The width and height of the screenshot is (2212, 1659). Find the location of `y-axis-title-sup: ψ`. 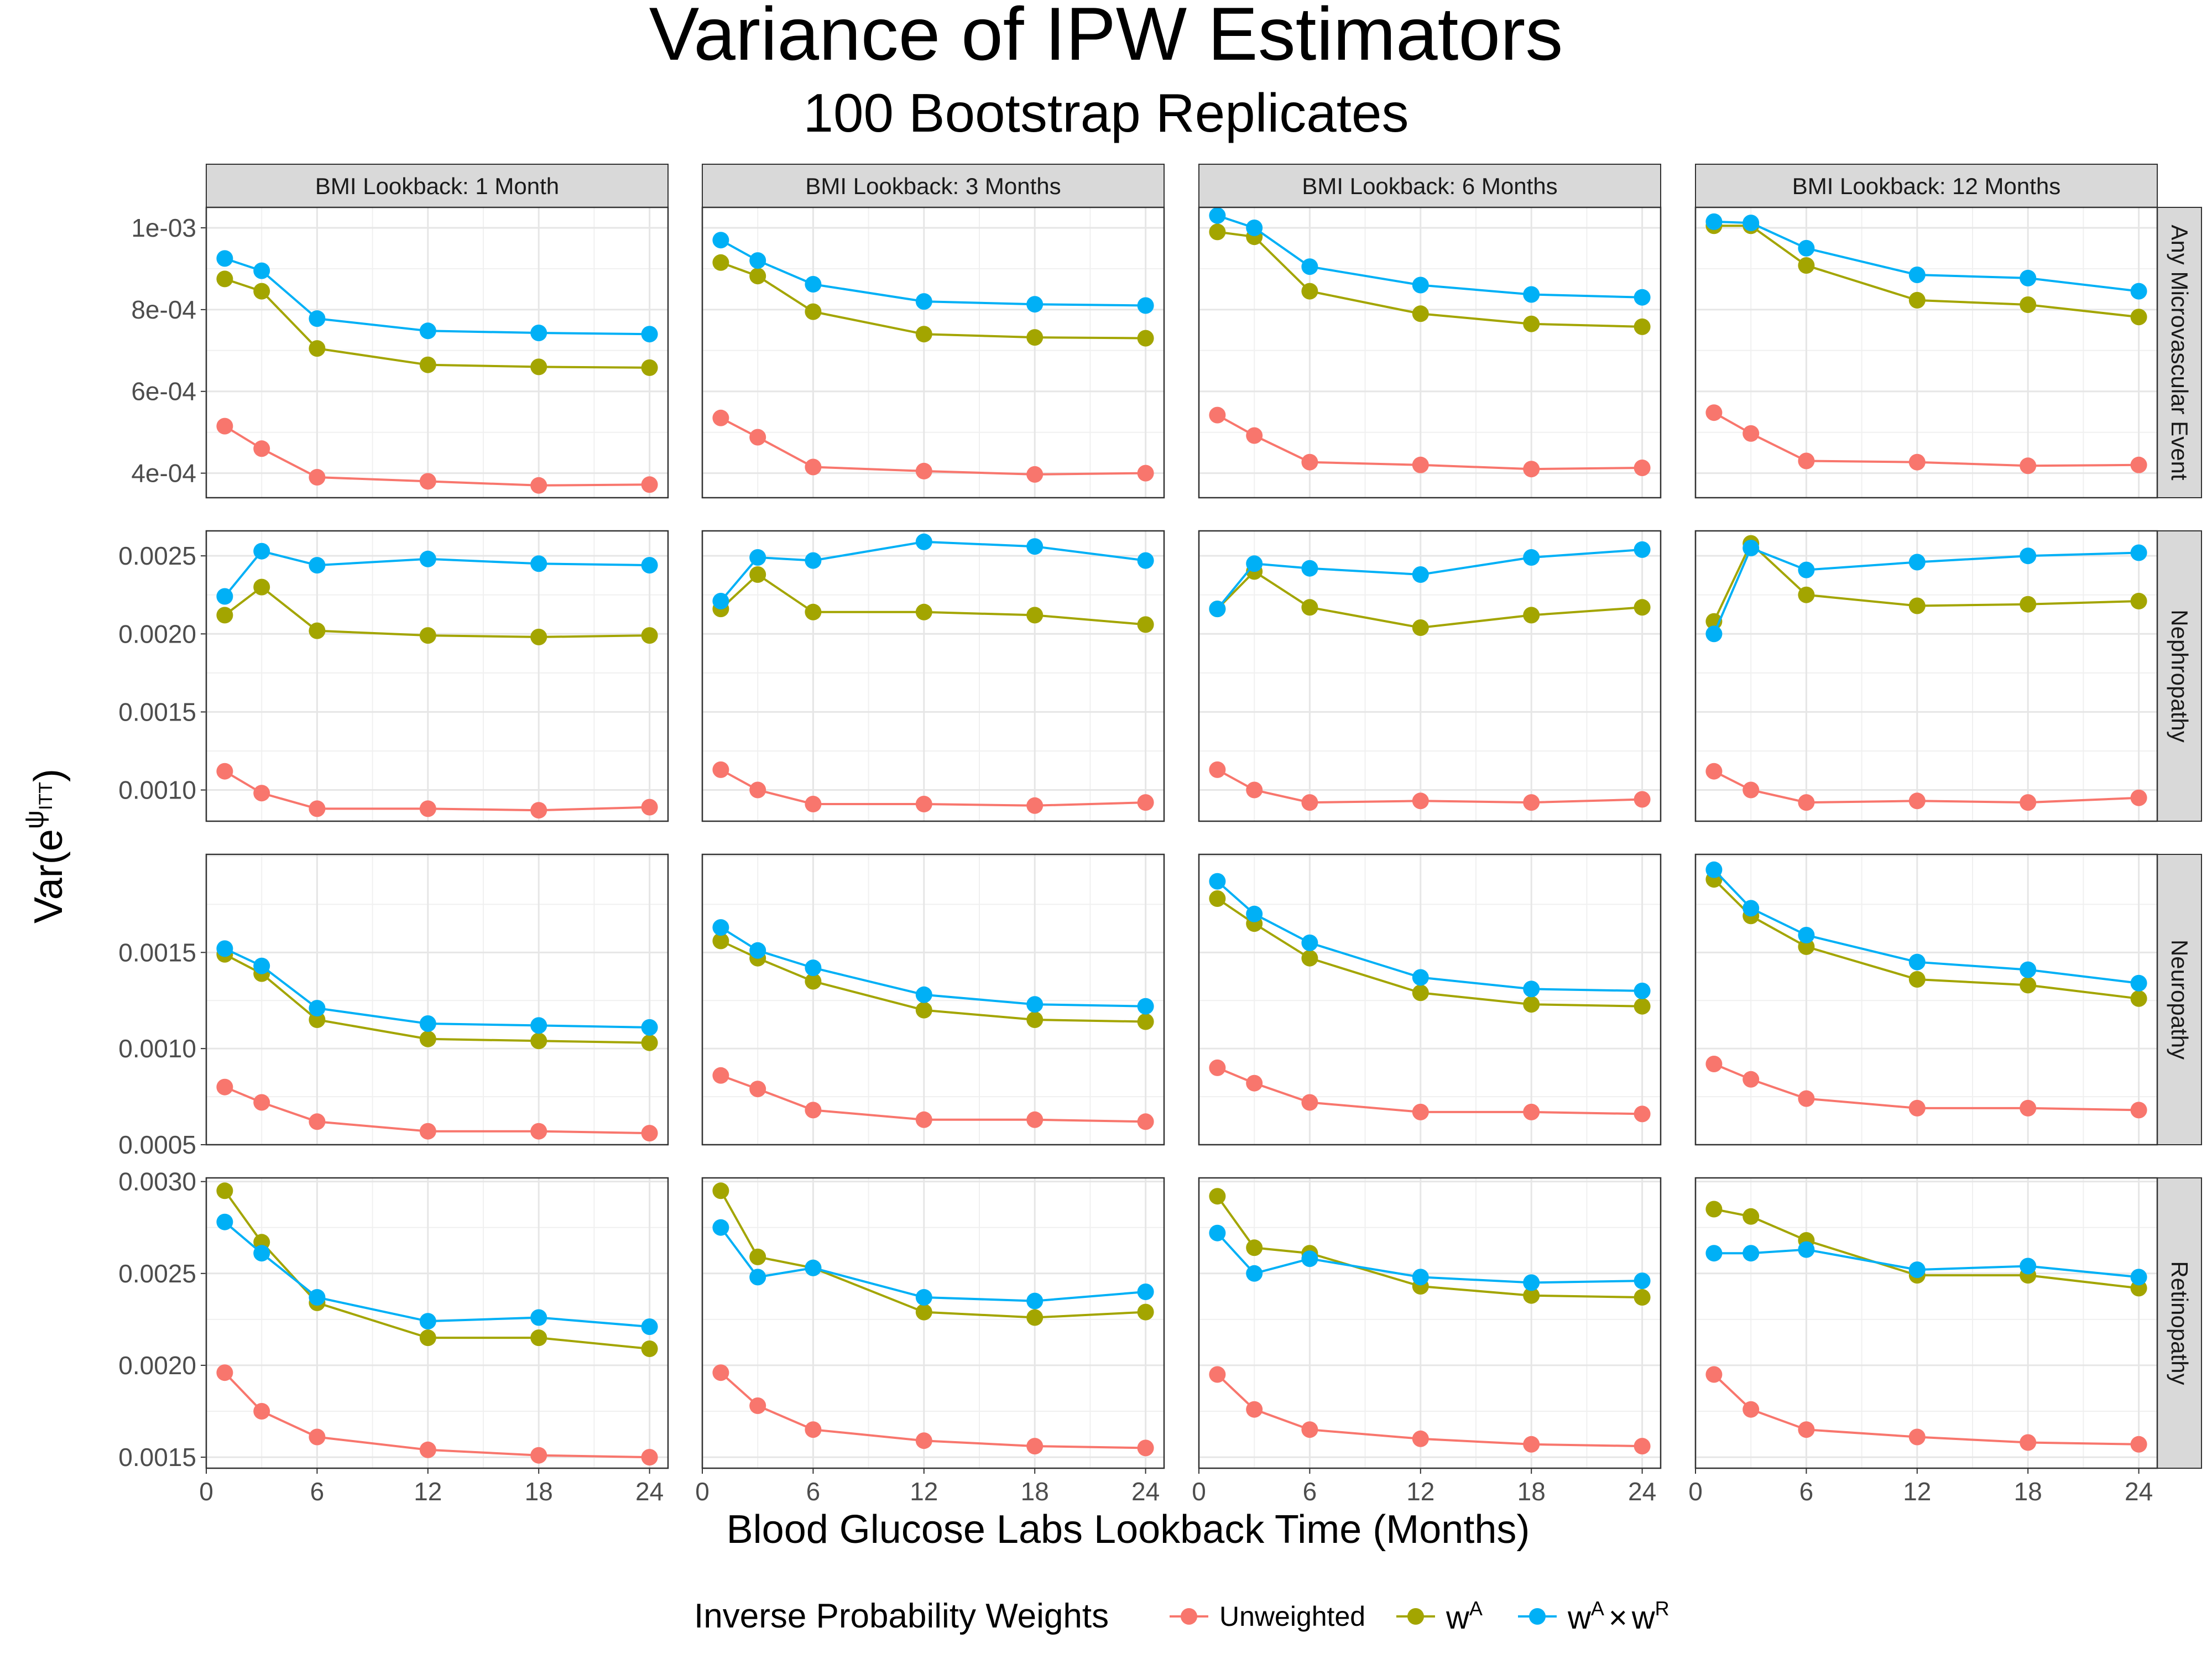

y-axis-title-sup: ψ is located at coordinates (34, 820).